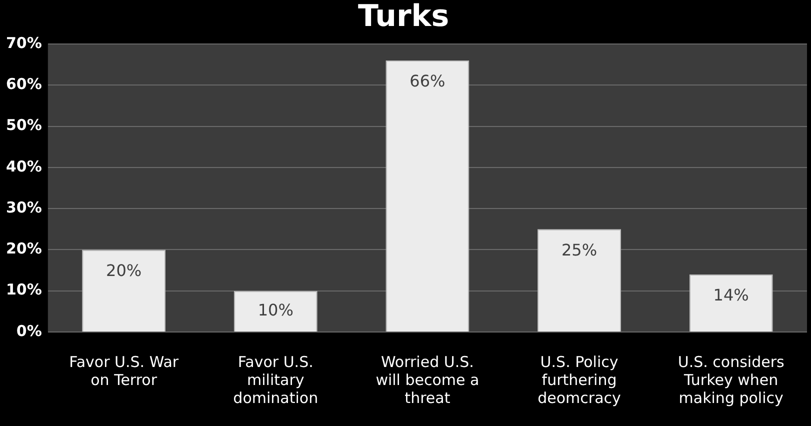  What do you see at coordinates (24, 43) in the screenshot?
I see `y-tick-label: 70%` at bounding box center [24, 43].